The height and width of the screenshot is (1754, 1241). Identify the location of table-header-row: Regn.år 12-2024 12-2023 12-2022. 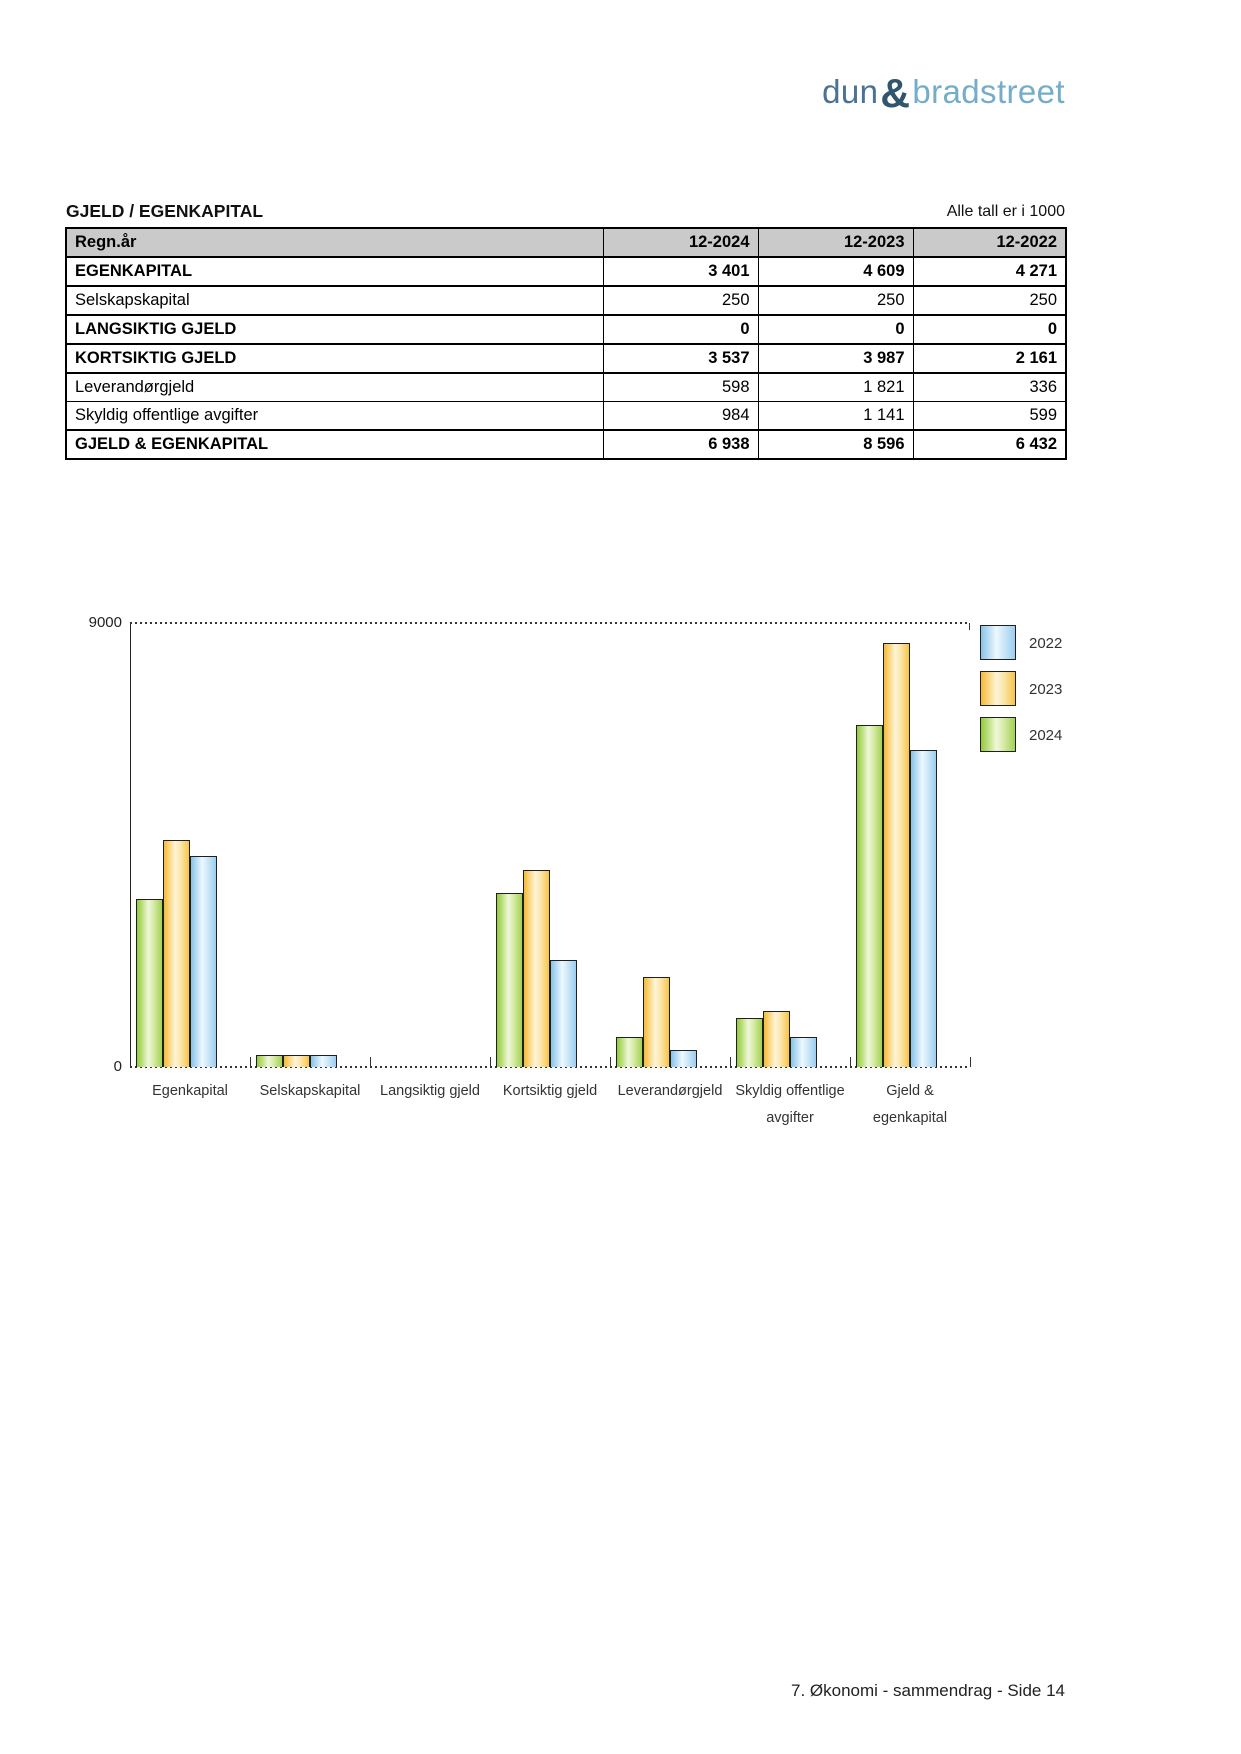
(566, 242).